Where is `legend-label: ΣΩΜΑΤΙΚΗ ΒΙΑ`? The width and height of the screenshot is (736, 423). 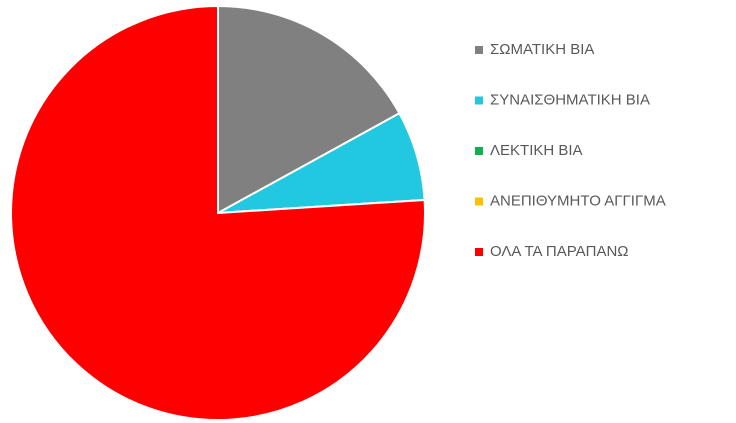
legend-label: ΣΩΜΑΤΙΚΗ ΒΙΑ is located at coordinates (542, 49).